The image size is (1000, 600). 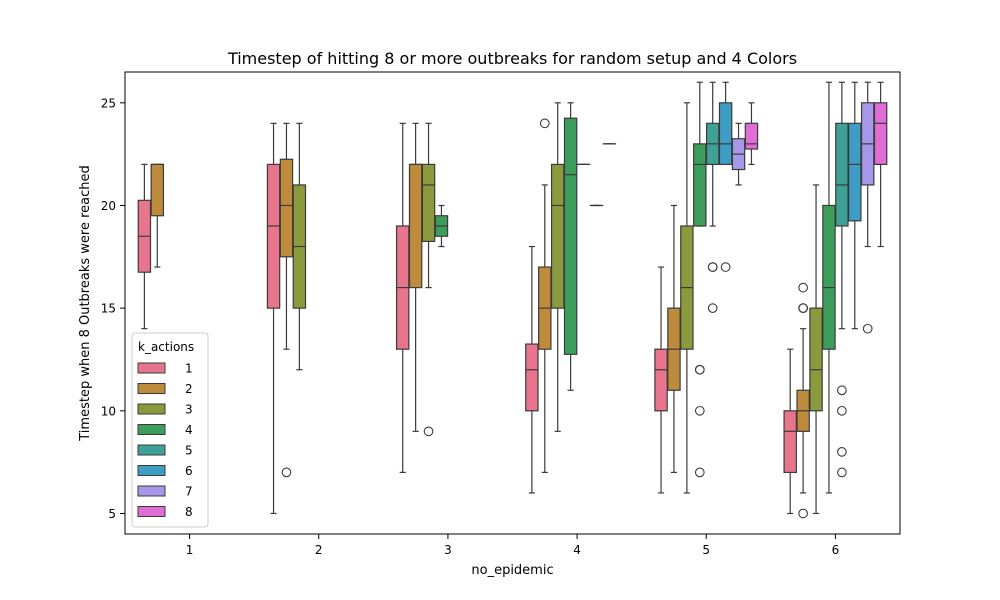 What do you see at coordinates (577, 550) in the screenshot?
I see `x-tick-label: 4` at bounding box center [577, 550].